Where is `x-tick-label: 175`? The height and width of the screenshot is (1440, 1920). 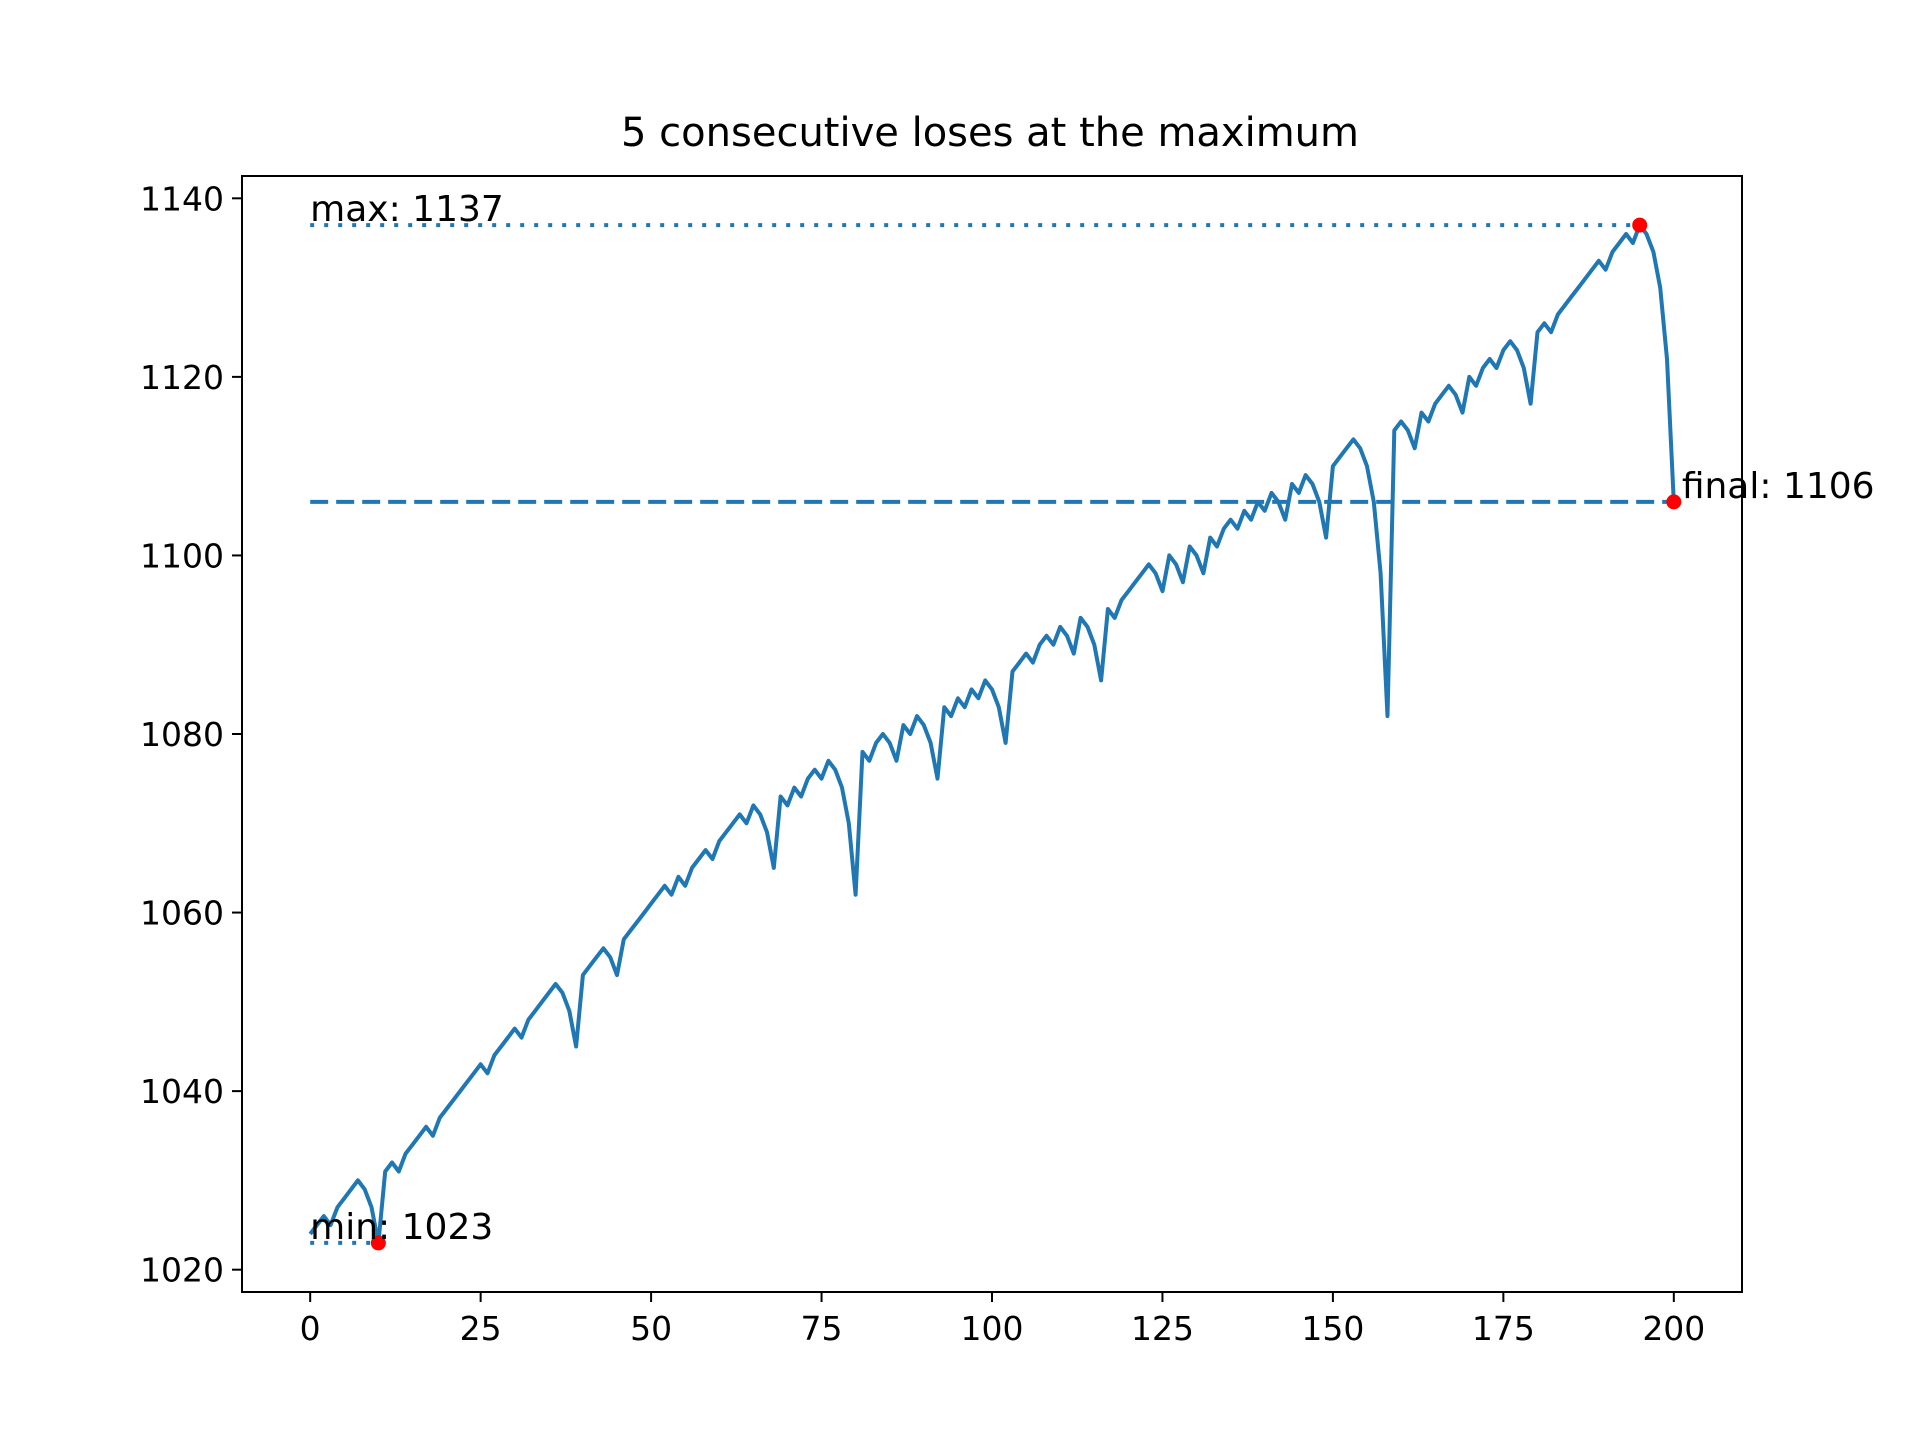 x-tick-label: 175 is located at coordinates (1503, 1328).